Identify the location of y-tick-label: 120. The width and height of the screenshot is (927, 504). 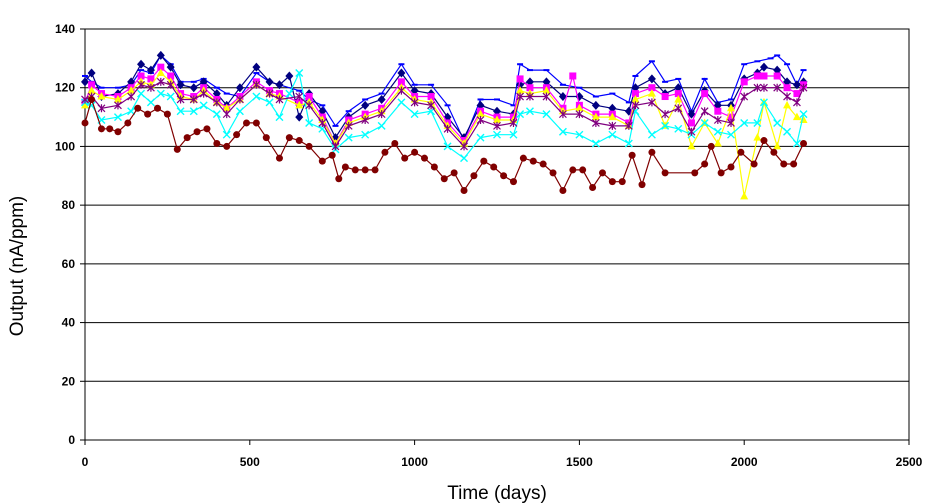
(65, 88).